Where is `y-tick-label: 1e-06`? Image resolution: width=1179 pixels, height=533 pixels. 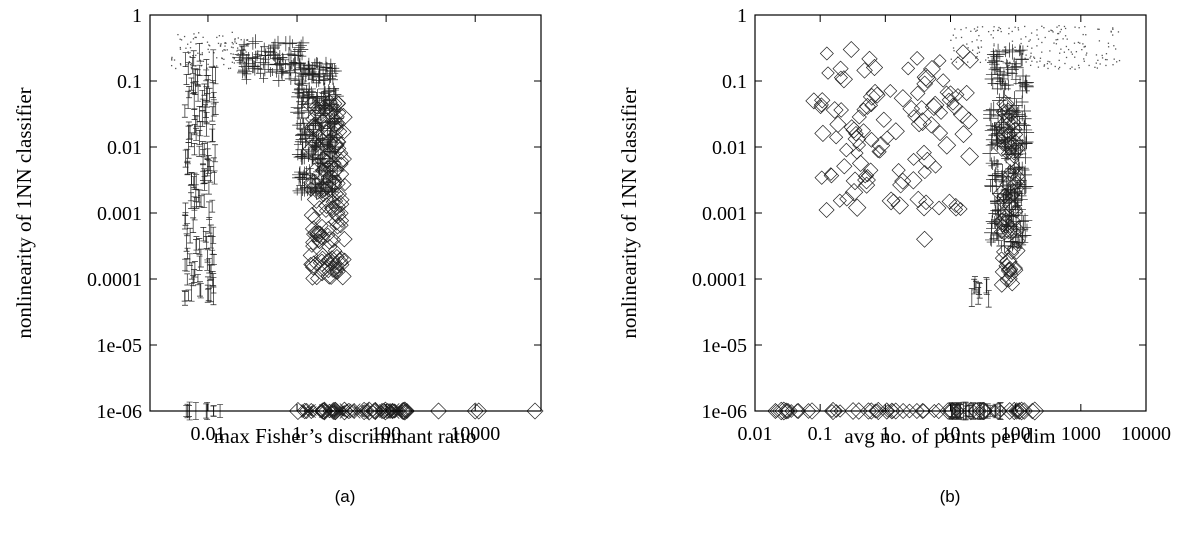
y-tick-label: 1e-06 is located at coordinates (724, 412).